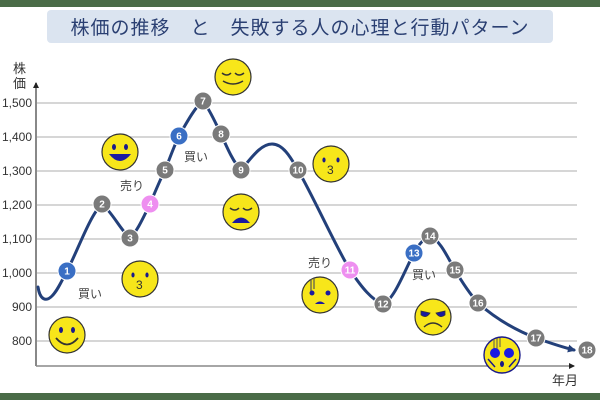  I want to click on svg-text: 11, so click(350, 271).